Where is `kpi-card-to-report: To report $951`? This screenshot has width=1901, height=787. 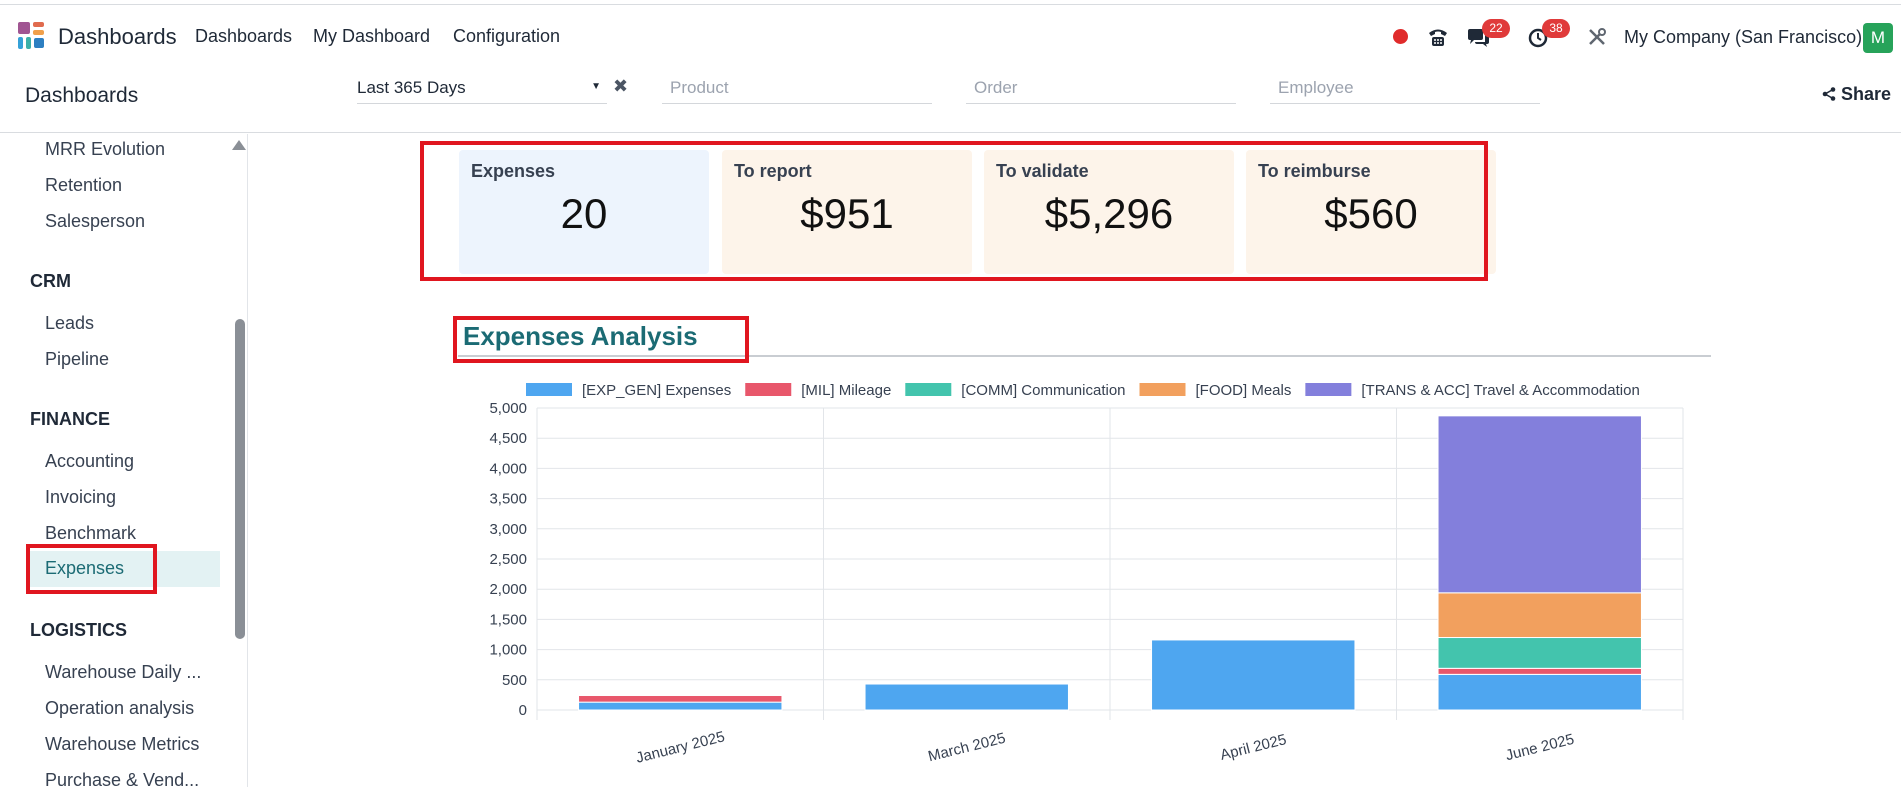
kpi-card-to-report: To report $951 is located at coordinates (847, 212).